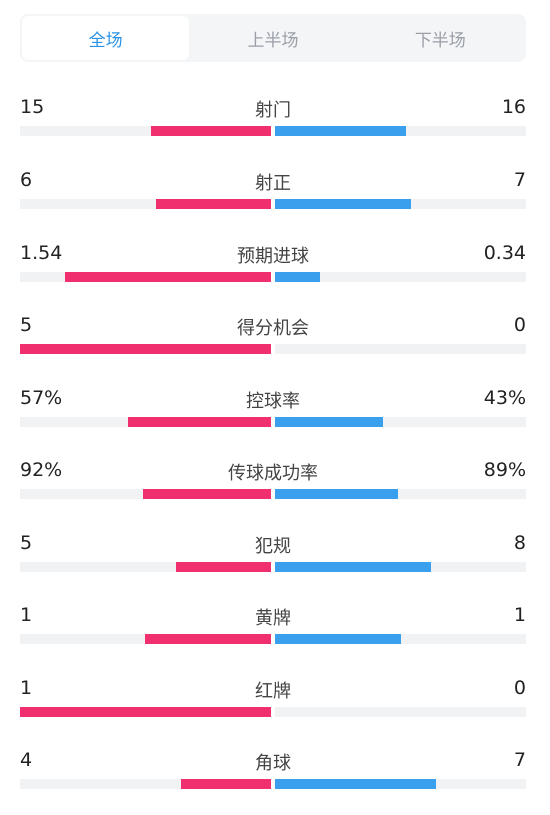 The image size is (550, 815). Describe the element at coordinates (519, 615) in the screenshot. I see `away-value: 1` at that location.